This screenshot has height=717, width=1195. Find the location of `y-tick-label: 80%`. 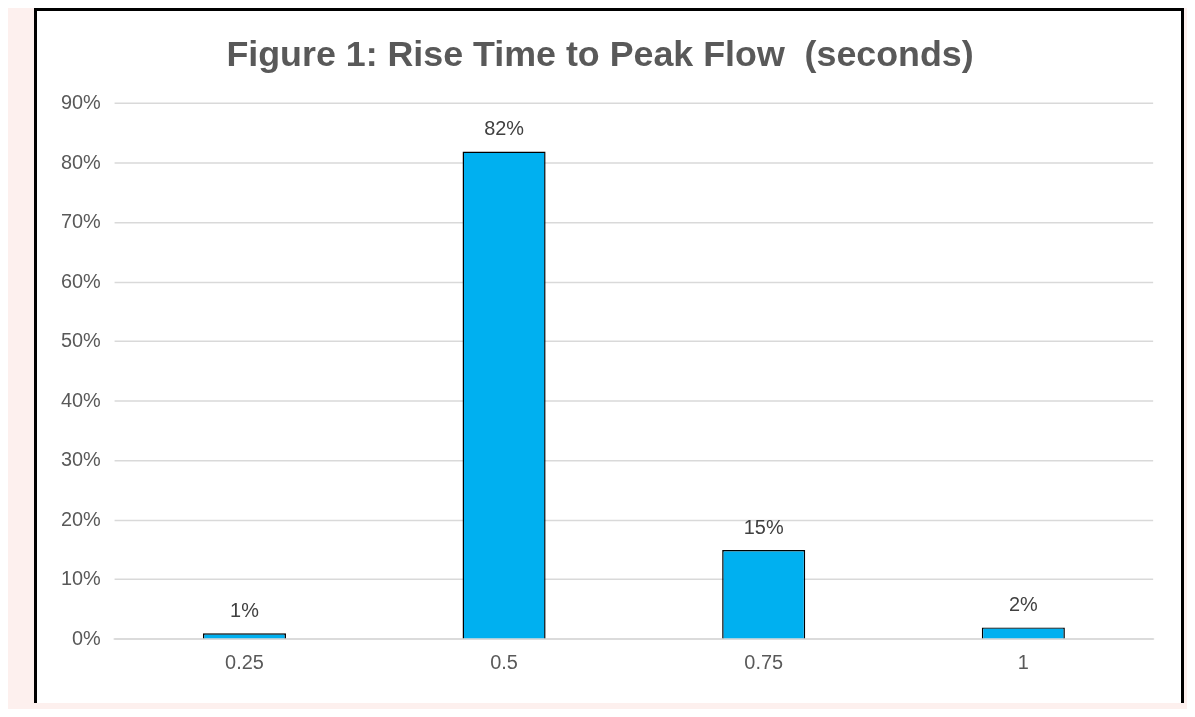

y-tick-label: 80% is located at coordinates (80, 161).